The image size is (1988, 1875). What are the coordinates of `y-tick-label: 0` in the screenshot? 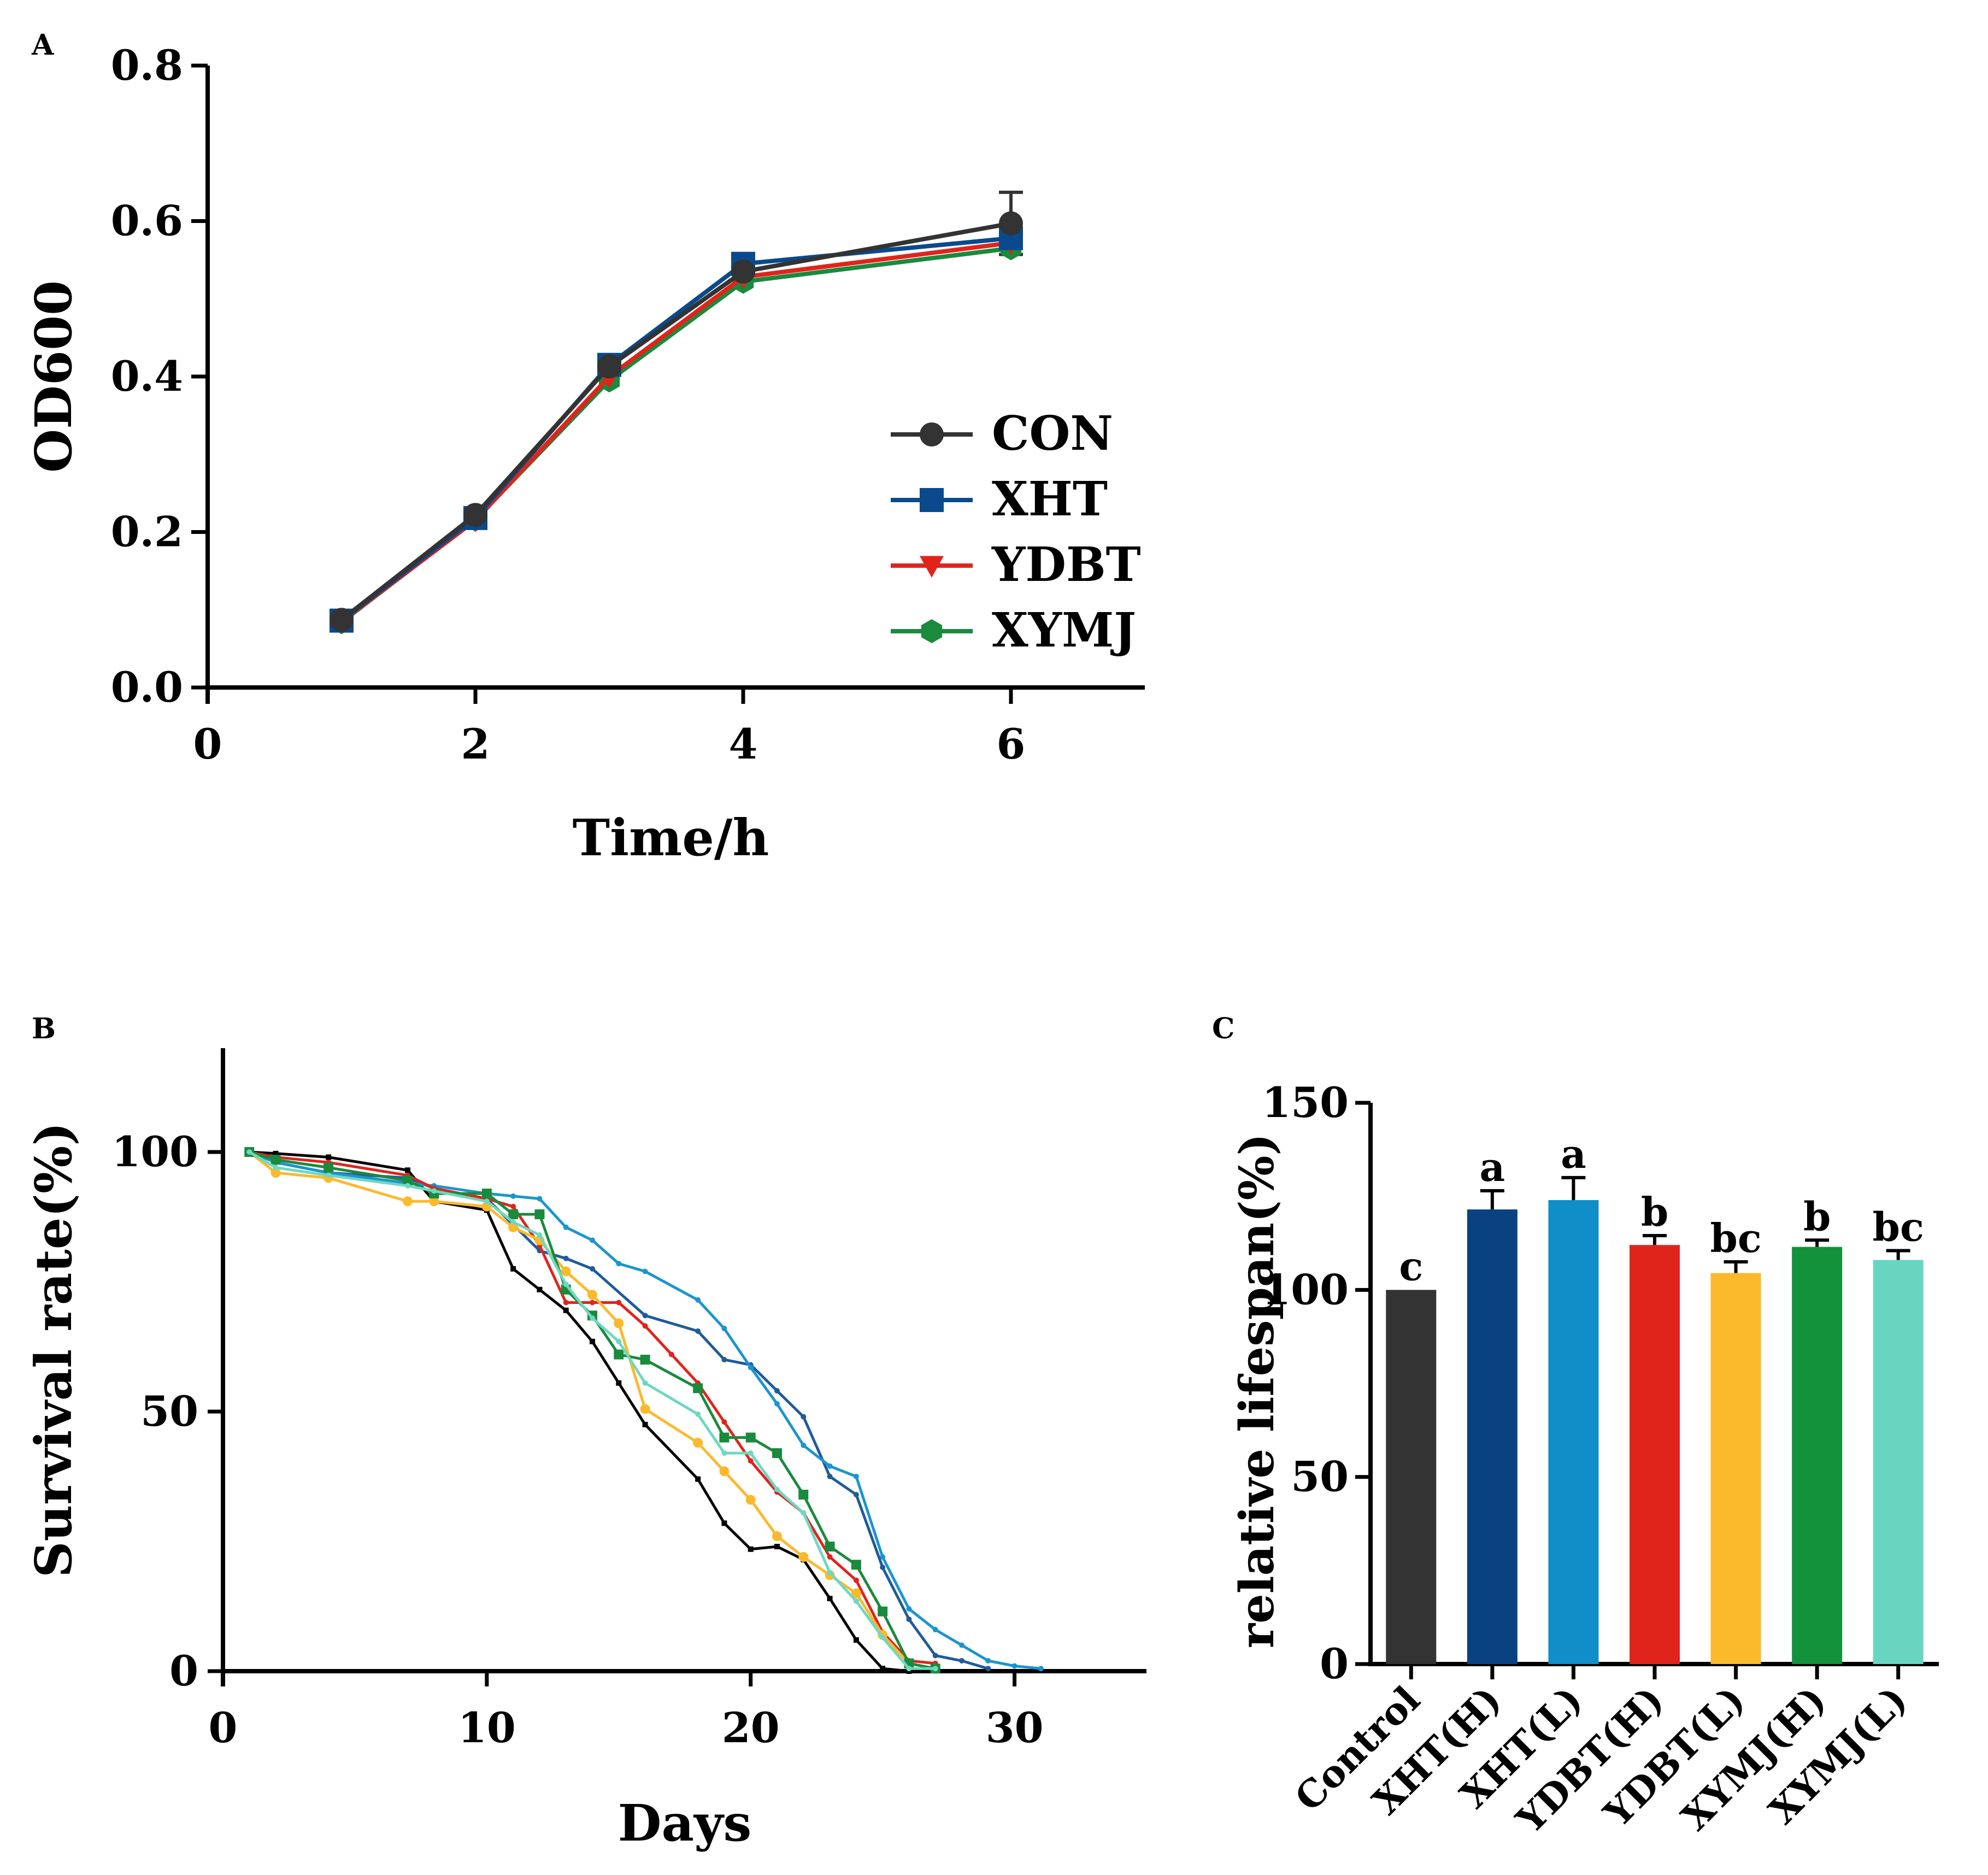 It's located at (183, 1671).